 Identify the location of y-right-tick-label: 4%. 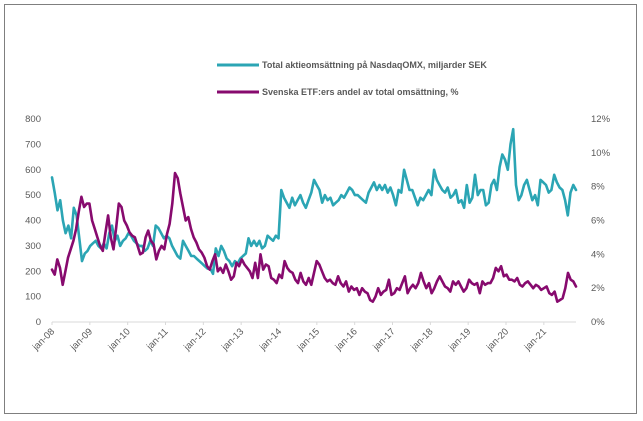
(598, 254).